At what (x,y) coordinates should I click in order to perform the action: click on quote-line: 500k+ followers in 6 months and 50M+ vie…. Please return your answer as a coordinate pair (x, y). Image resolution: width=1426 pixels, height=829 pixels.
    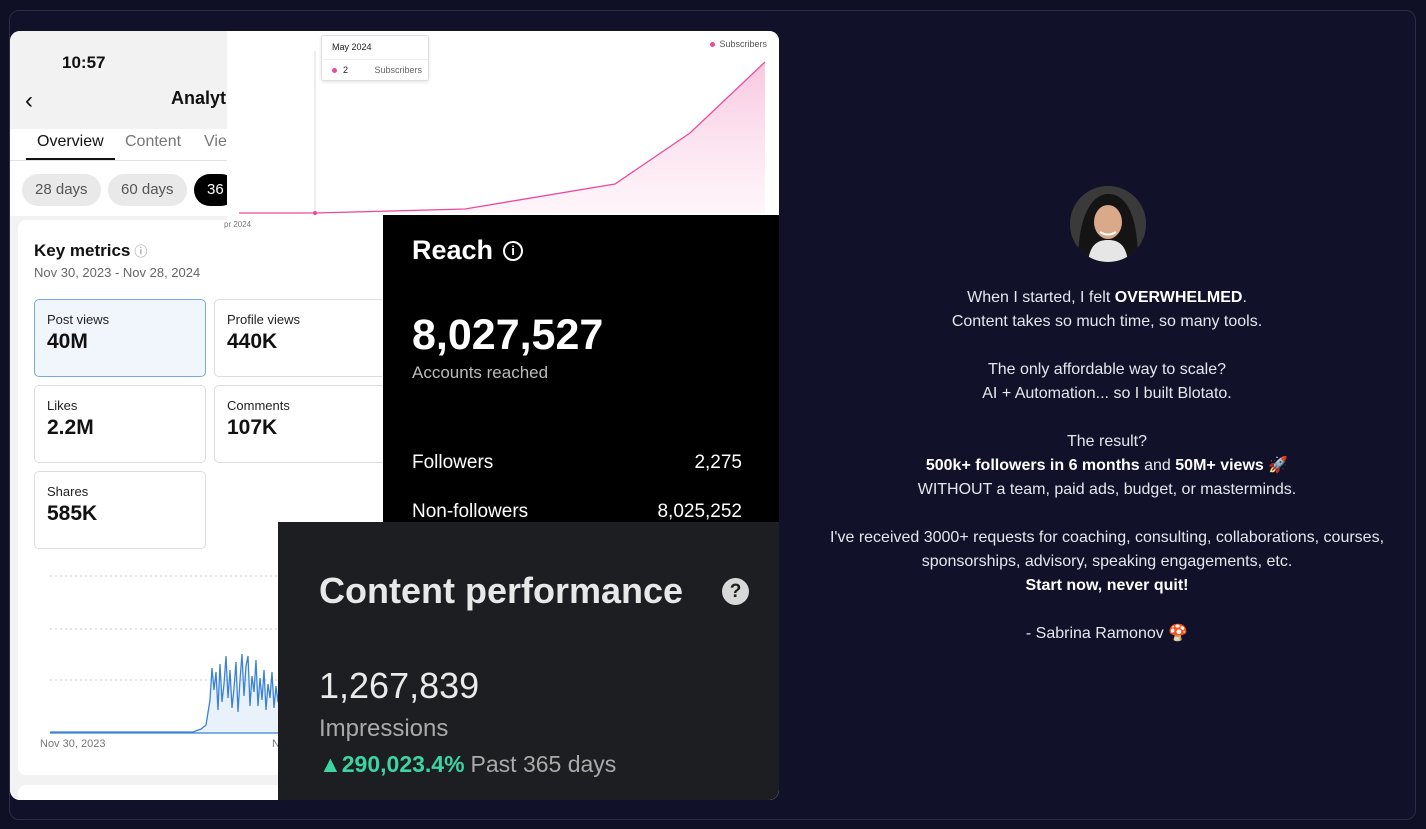
    Looking at the image, I should click on (1107, 466).